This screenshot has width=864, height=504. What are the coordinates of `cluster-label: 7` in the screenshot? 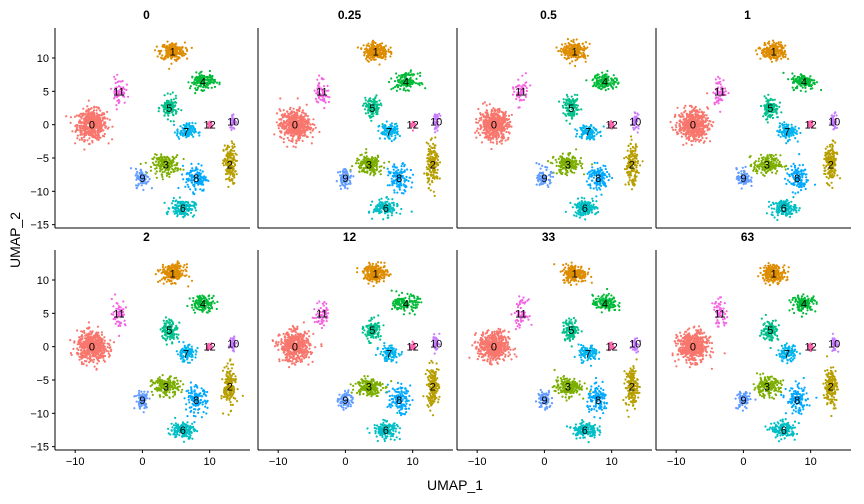 It's located at (186, 132).